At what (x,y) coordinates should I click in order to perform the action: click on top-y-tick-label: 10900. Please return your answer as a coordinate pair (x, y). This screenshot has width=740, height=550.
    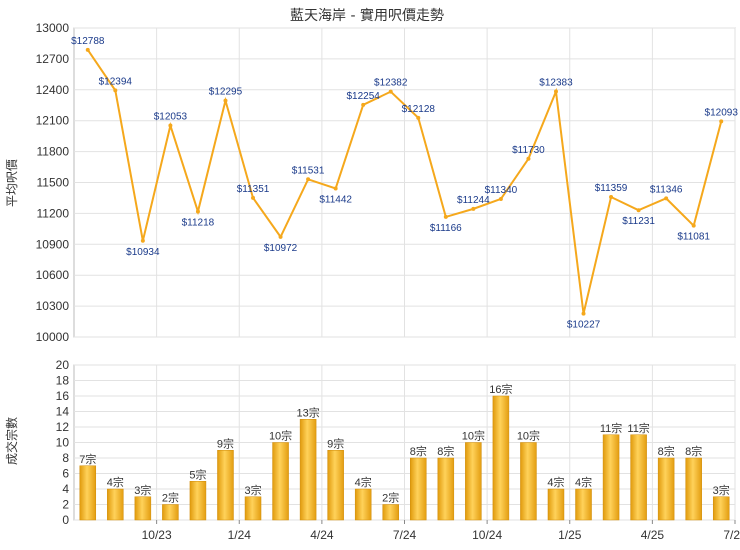
    Looking at the image, I should click on (53, 244).